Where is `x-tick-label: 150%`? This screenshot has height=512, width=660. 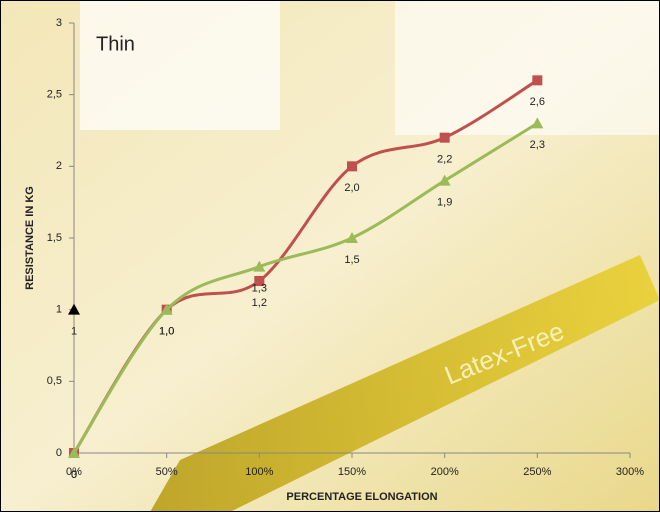 x-tick-label: 150% is located at coordinates (352, 472).